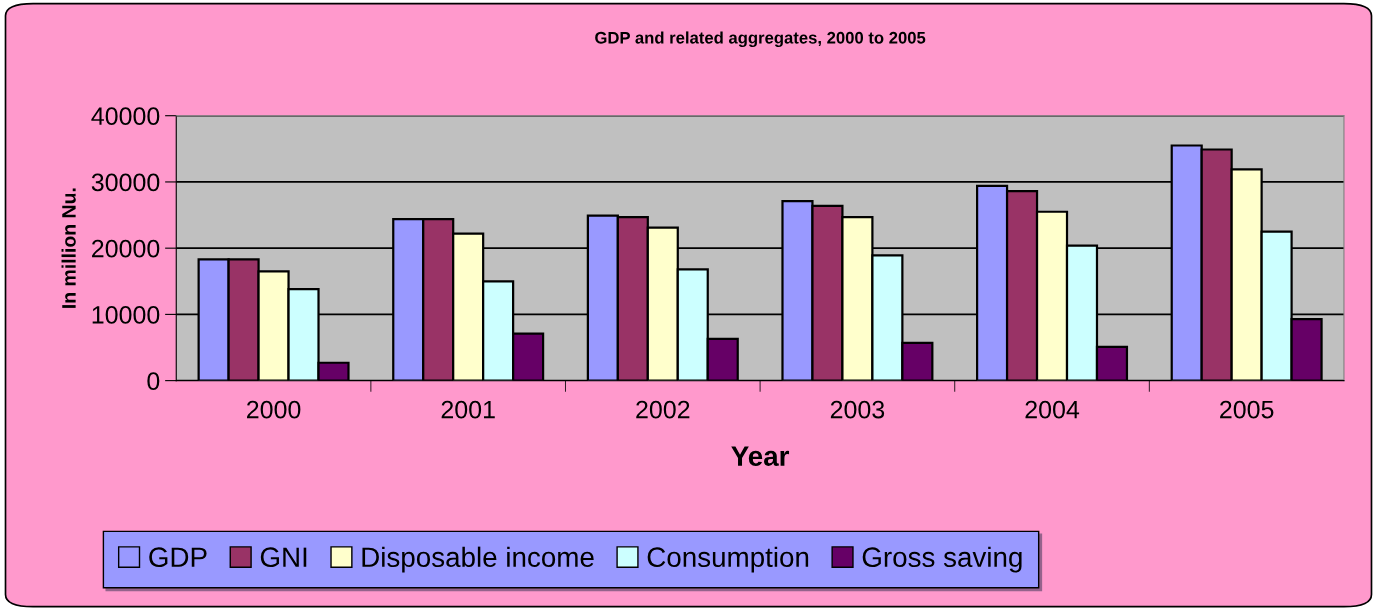 The image size is (1377, 609). What do you see at coordinates (760, 39) in the screenshot?
I see `chart-title: GDP and related aggregates, 2000 to 2005` at bounding box center [760, 39].